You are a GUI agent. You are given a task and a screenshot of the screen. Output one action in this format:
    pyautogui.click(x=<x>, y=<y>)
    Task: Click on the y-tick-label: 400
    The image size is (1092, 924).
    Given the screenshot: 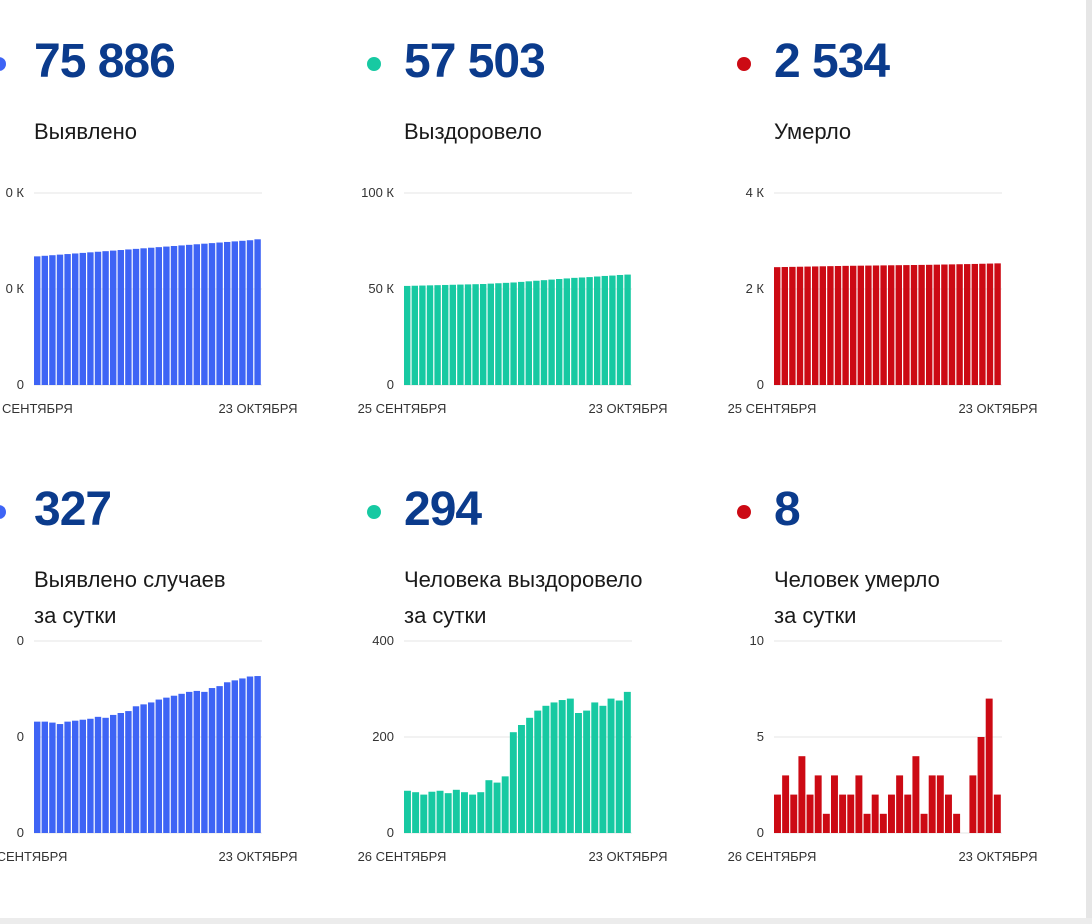 What is the action you would take?
    pyautogui.click(x=383, y=640)
    